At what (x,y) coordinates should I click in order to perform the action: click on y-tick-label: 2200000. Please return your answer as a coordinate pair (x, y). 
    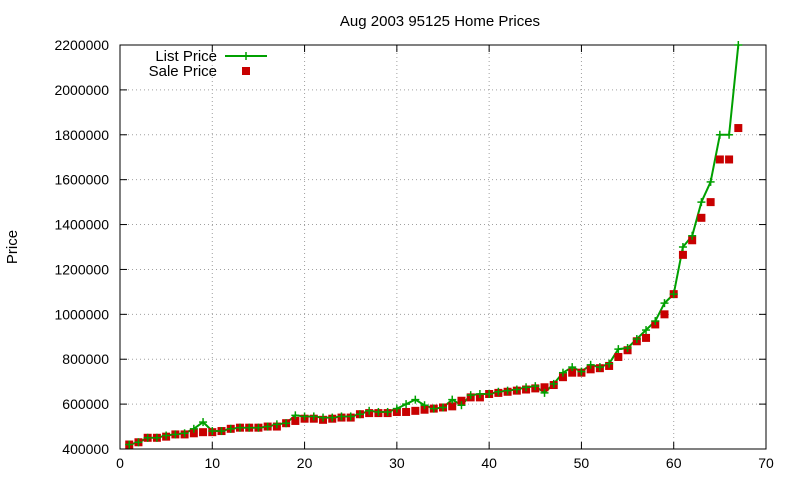
    Looking at the image, I should click on (81, 45).